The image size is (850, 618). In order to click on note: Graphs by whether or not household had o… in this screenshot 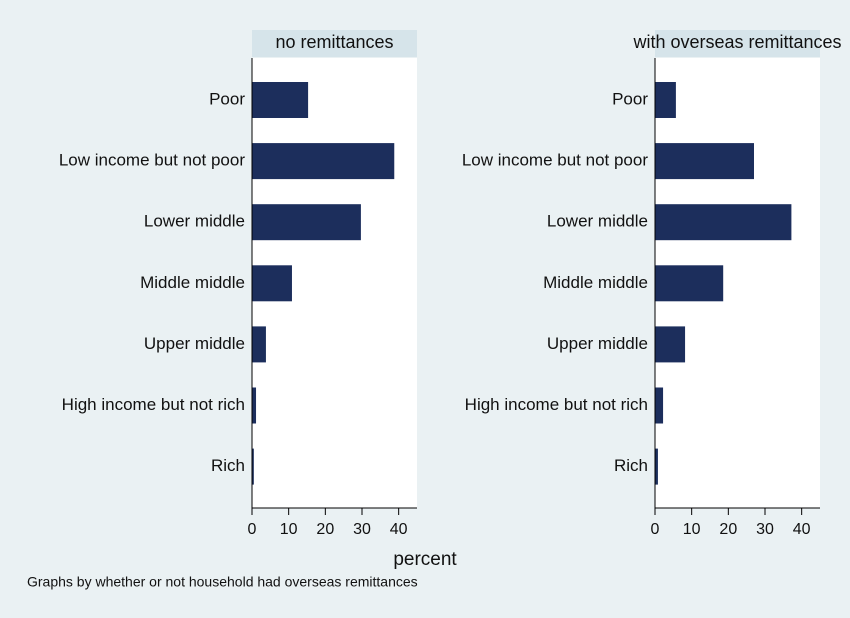, I will do `click(222, 582)`.